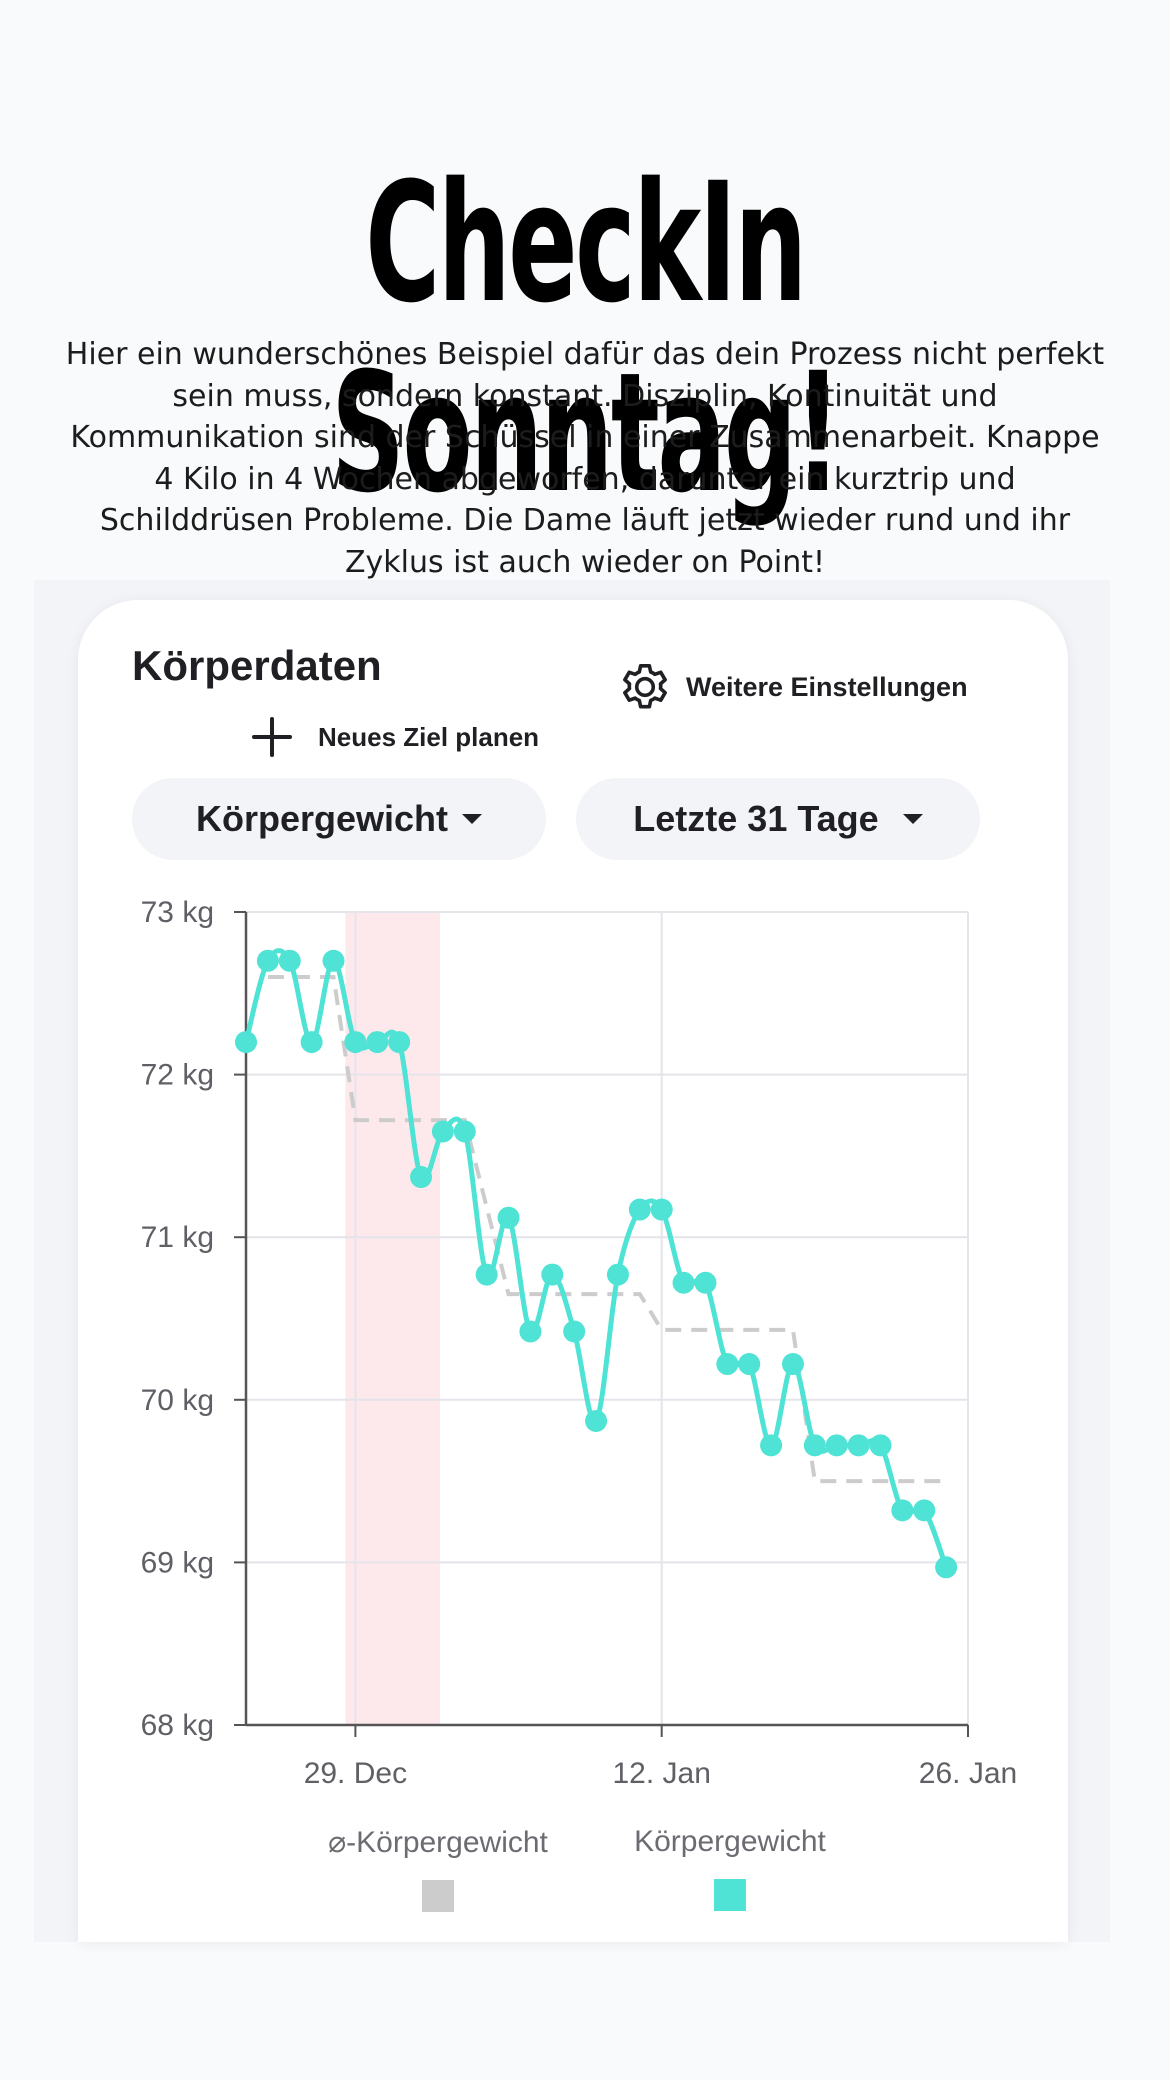 The height and width of the screenshot is (2080, 1170). I want to click on legend-label-weight: Körpergewicht, so click(730, 1841).